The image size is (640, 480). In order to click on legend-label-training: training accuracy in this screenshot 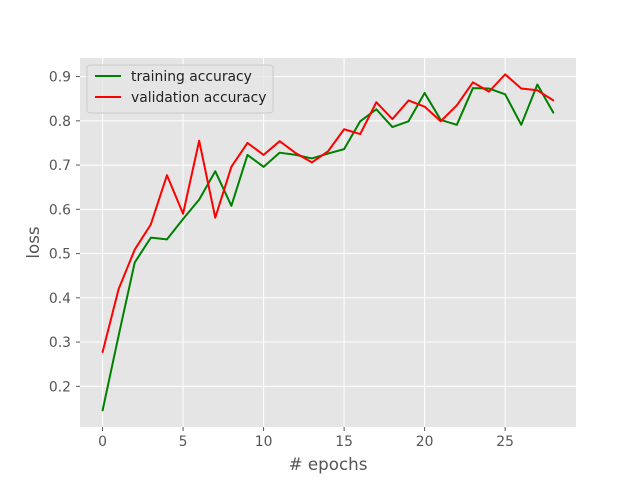, I will do `click(191, 77)`.